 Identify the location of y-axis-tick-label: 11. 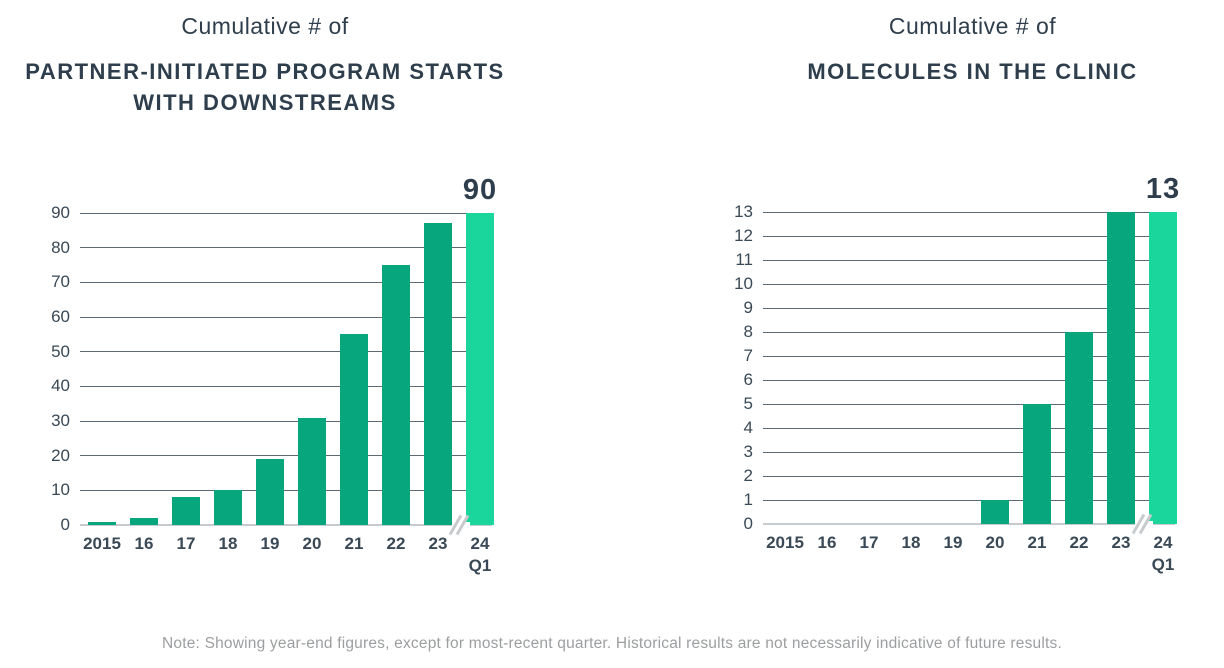
(744, 259).